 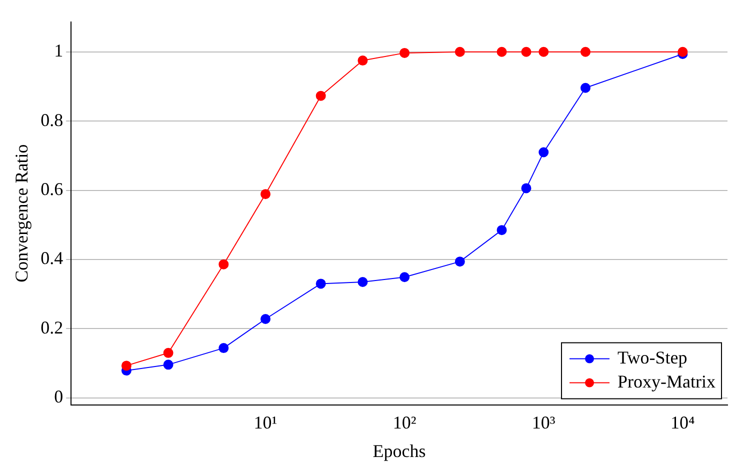 What do you see at coordinates (52, 327) in the screenshot?
I see `y-tick-label: 0.2` at bounding box center [52, 327].